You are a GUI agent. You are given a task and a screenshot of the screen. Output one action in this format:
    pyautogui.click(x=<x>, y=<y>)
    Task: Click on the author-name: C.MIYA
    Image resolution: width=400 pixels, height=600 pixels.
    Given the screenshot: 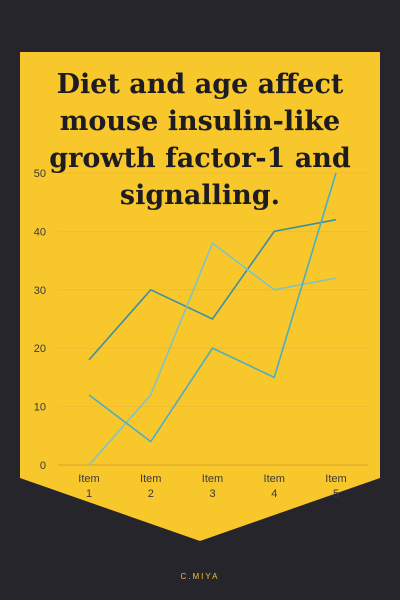 What is the action you would take?
    pyautogui.click(x=200, y=576)
    